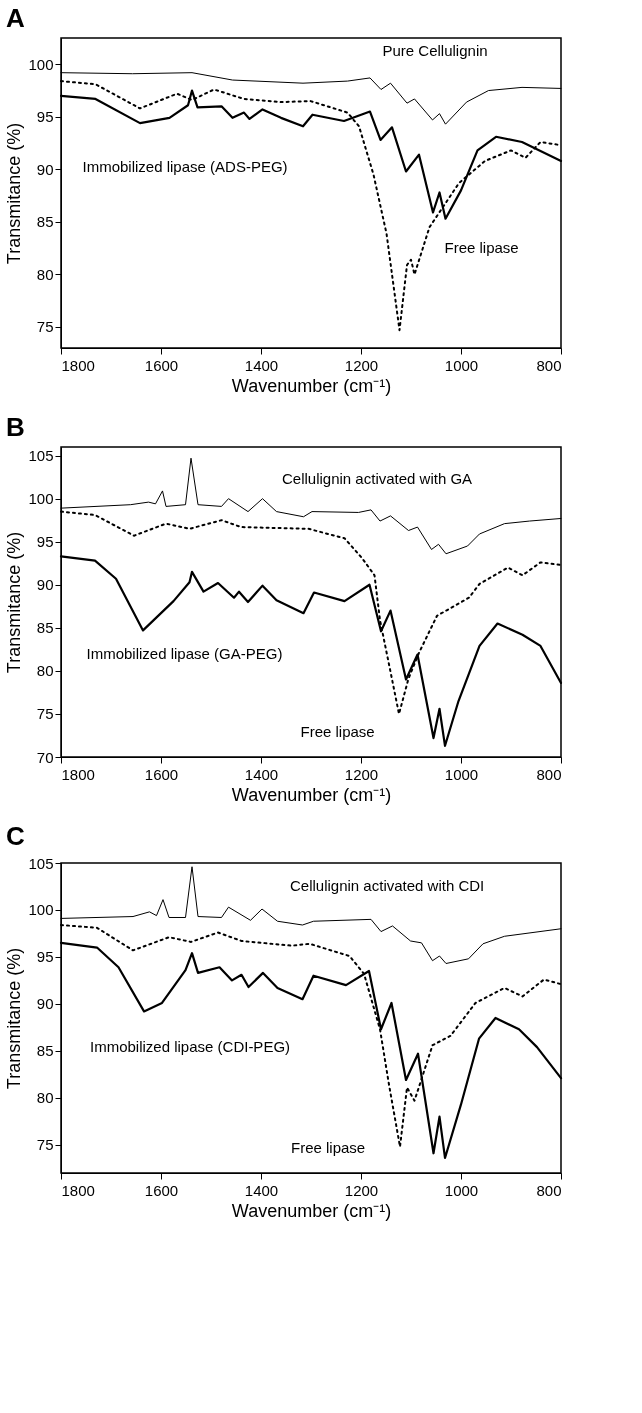  I want to click on chart-title: A, so click(15, 18).